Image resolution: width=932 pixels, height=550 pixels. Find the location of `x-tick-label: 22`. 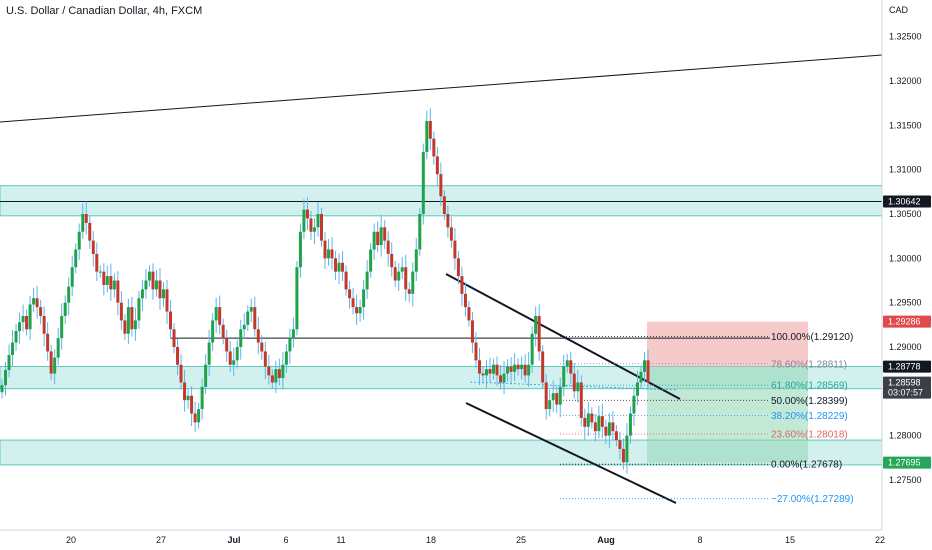

x-tick-label: 22 is located at coordinates (880, 540).